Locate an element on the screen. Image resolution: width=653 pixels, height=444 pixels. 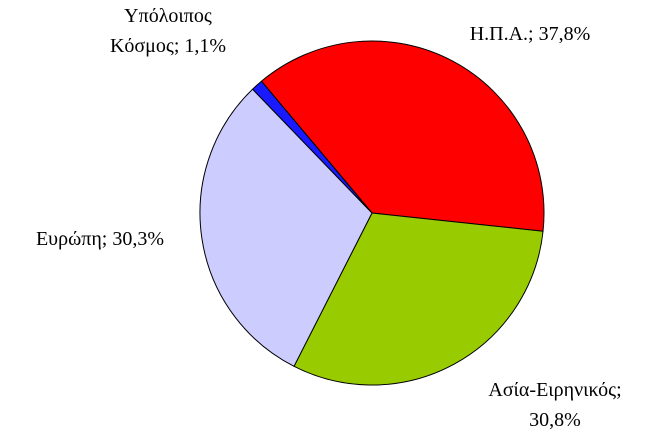
slice-label: Ευρώπη; 30,3% is located at coordinates (100, 239).